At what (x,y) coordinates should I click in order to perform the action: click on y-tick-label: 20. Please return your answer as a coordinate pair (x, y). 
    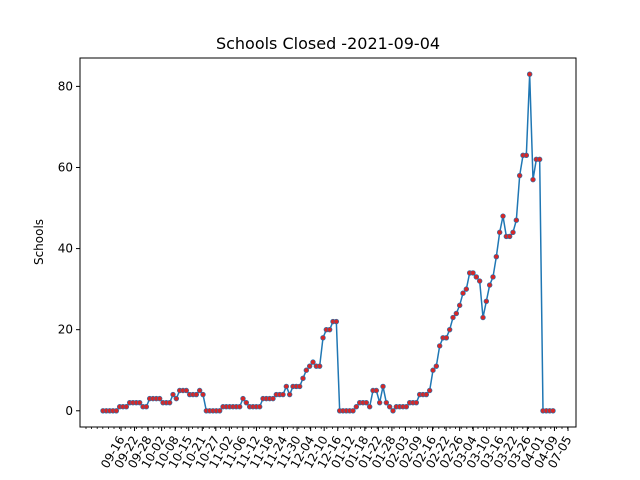
    Looking at the image, I should click on (65, 330).